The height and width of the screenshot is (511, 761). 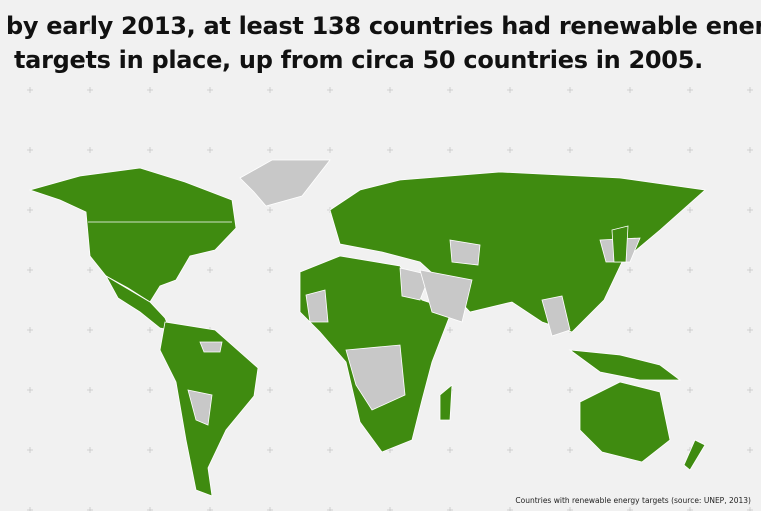 I want to click on australia, so click(x=625, y=422).